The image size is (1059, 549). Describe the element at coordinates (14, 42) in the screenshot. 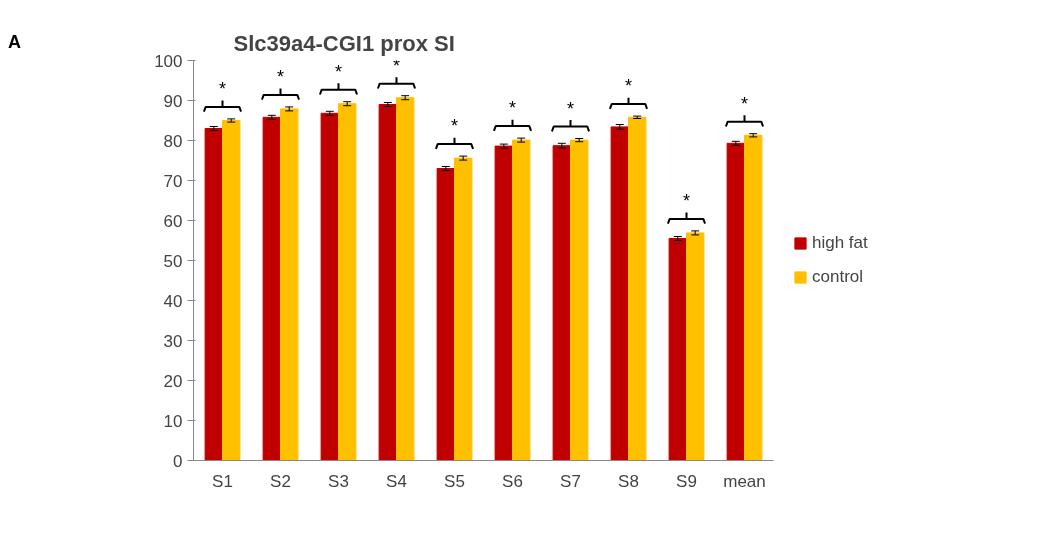

I see `text: A` at that location.